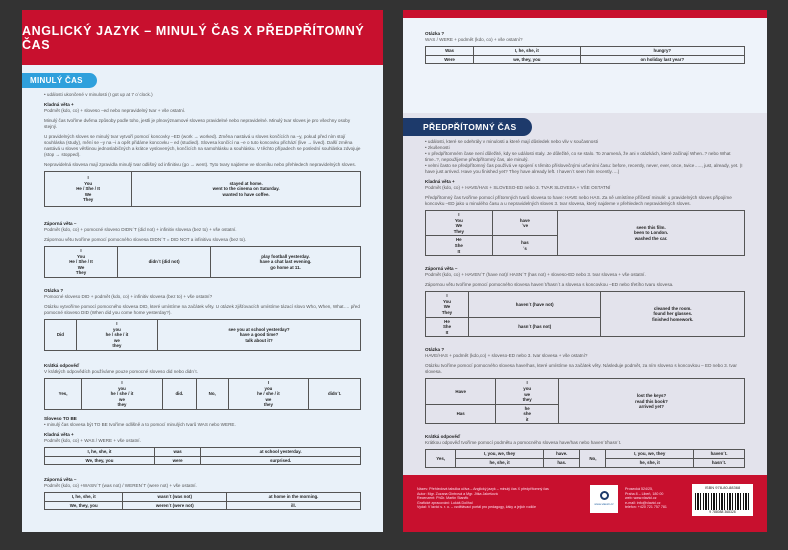  I want to click on table-cell: Was, so click(449, 51).